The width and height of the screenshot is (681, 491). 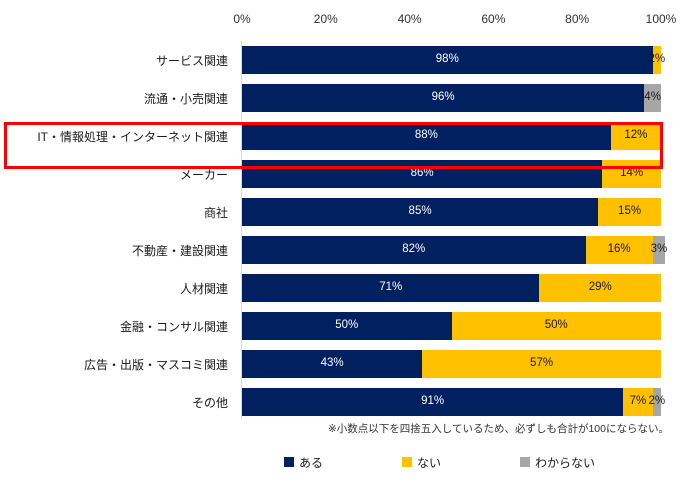 I want to click on stacked-bar: 71% 29%, so click(x=451, y=288).